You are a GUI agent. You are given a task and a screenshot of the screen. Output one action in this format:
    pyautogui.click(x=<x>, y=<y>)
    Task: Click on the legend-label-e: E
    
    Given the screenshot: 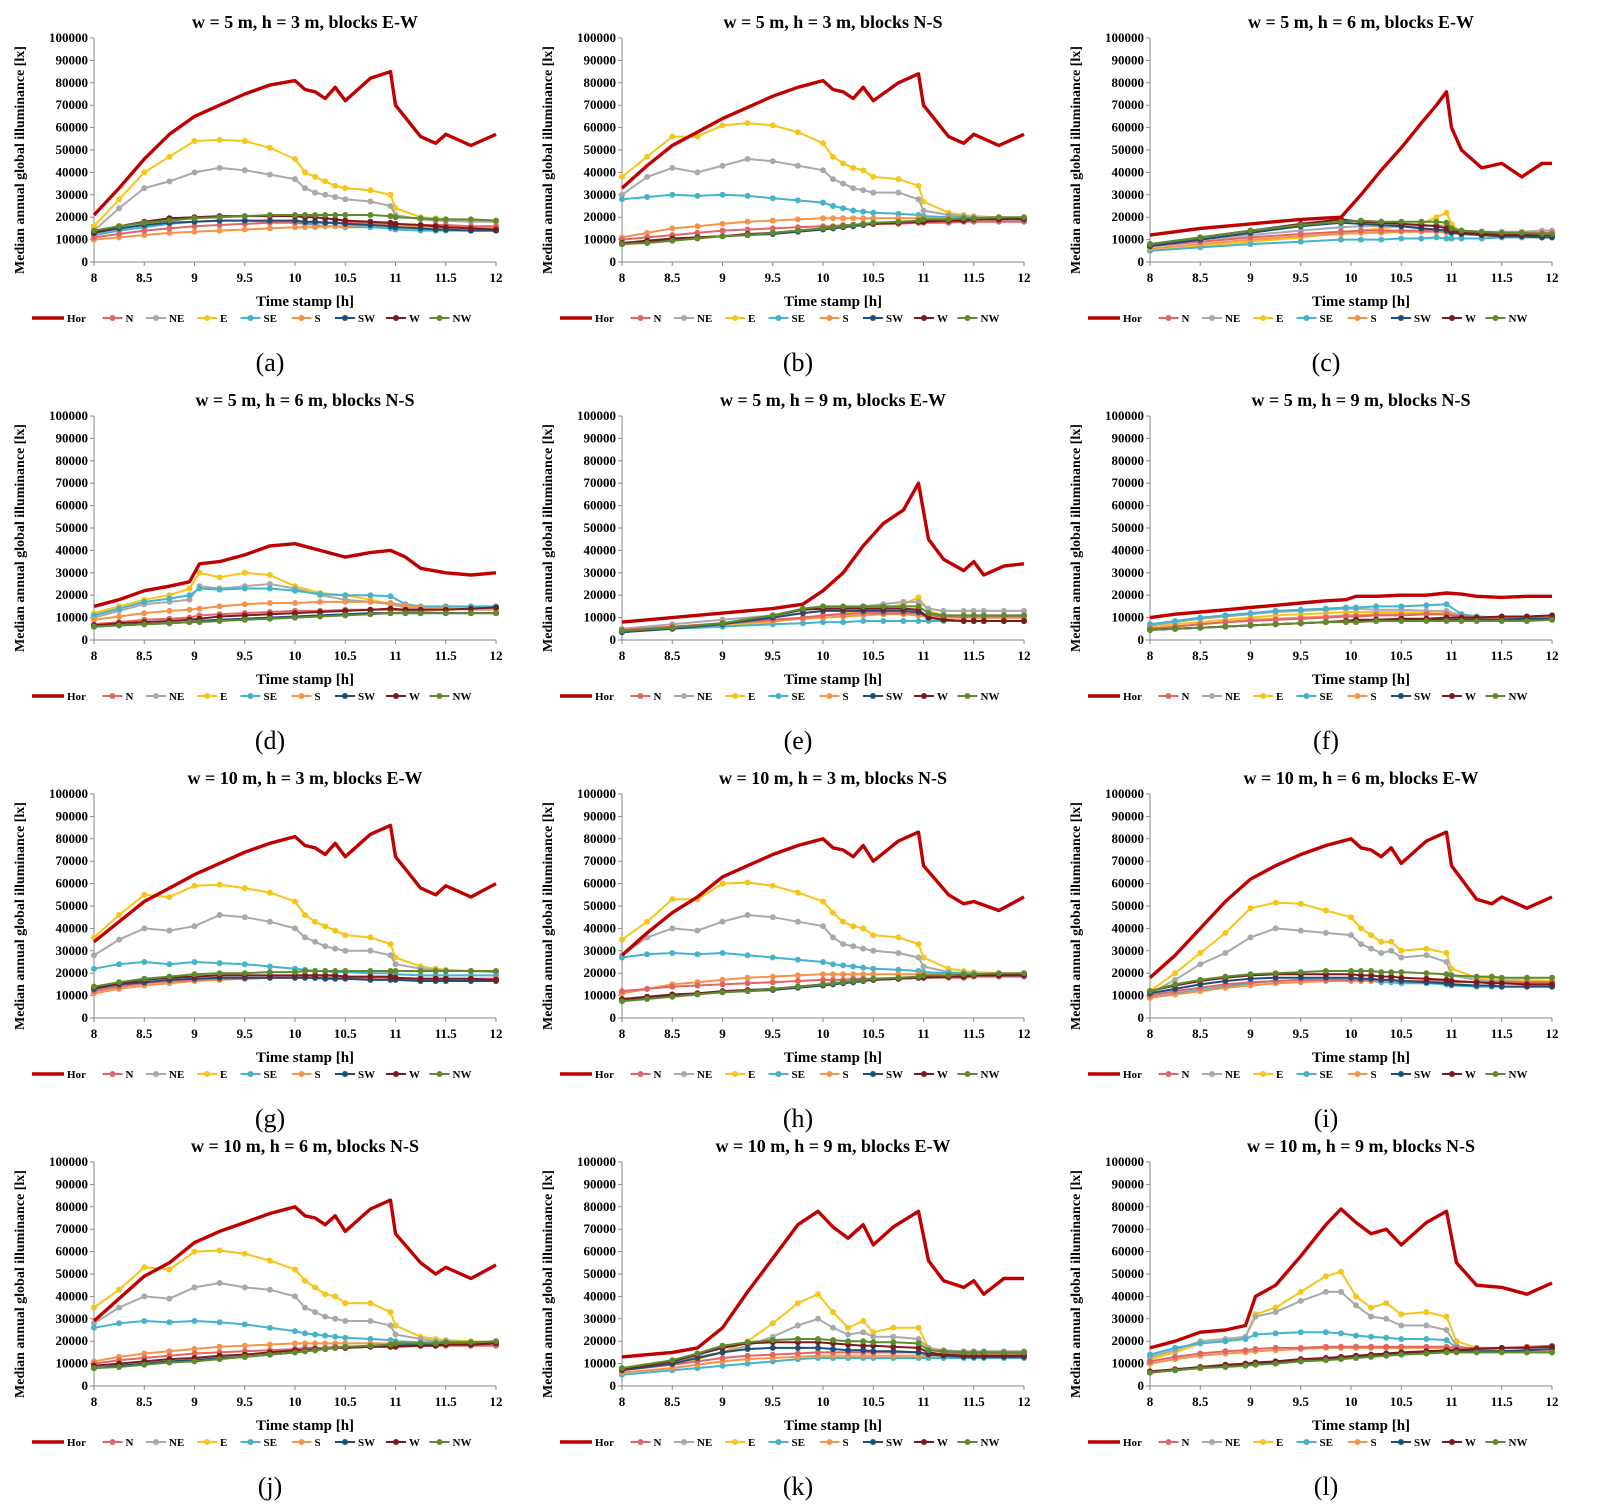 What is the action you would take?
    pyautogui.click(x=751, y=1443)
    